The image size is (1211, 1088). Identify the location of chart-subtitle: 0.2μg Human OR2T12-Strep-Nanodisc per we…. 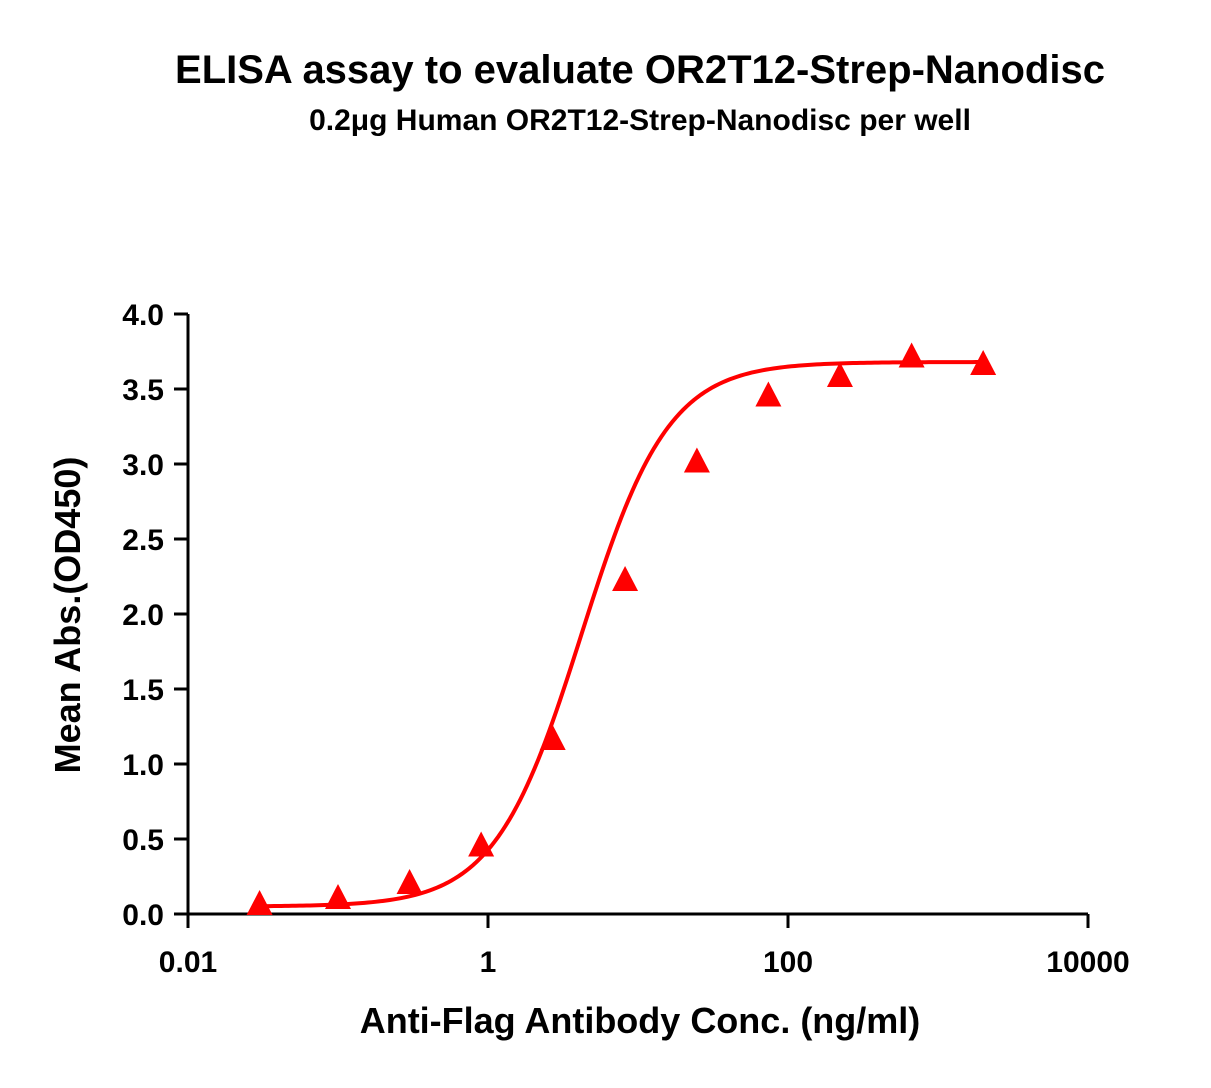
(640, 120).